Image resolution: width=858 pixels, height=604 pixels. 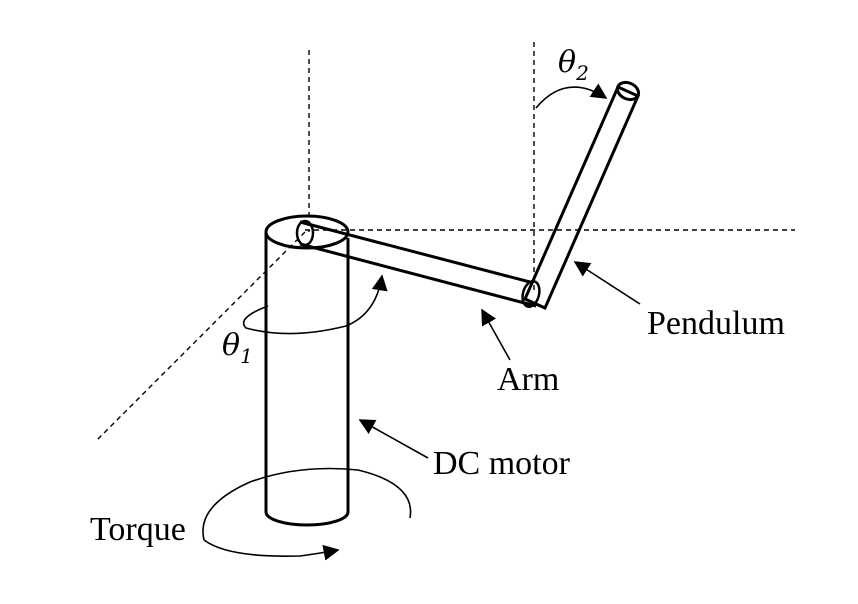 I want to click on torque-arrow-icon, so click(x=271, y=550).